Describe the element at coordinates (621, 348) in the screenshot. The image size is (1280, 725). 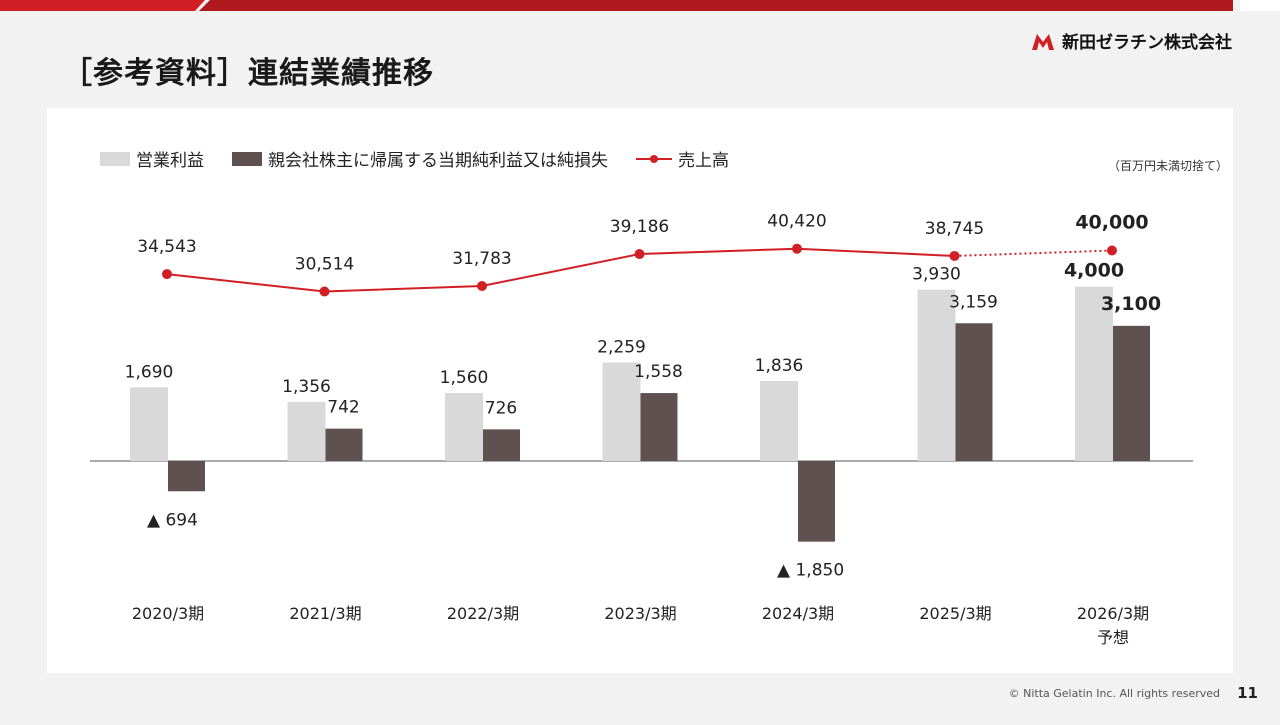
I see `data-label-operating-profit: 2,259` at that location.